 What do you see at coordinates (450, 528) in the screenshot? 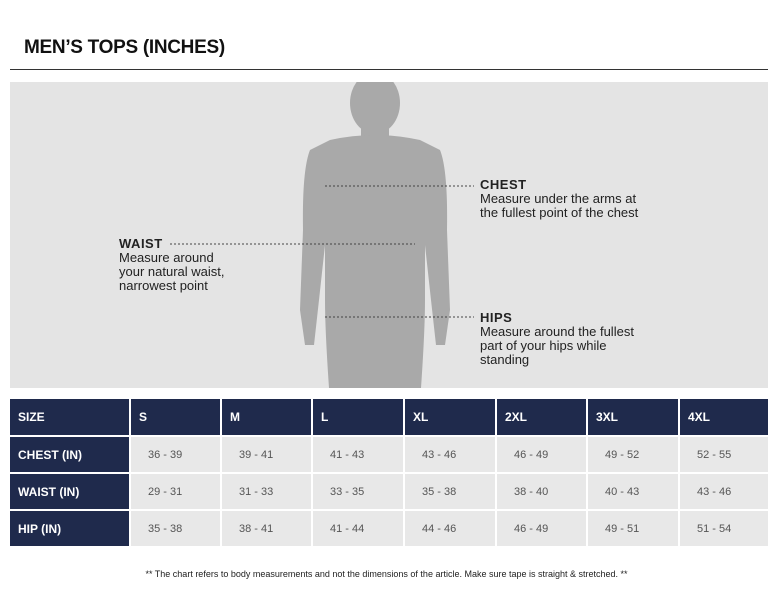
I see `table-cell: 44 - 46` at bounding box center [450, 528].